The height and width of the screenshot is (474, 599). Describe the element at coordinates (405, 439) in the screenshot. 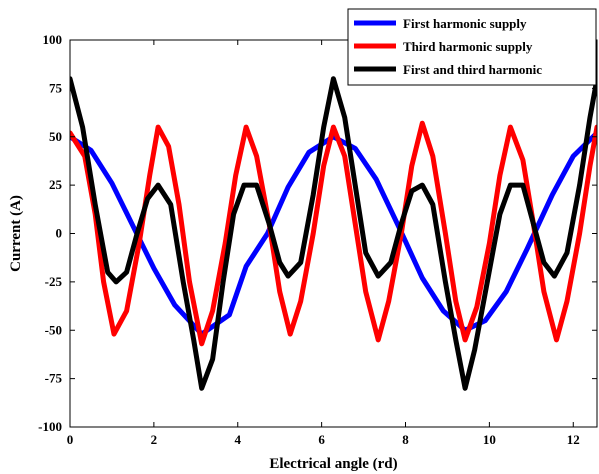

I see `x-tick-label: 8` at that location.